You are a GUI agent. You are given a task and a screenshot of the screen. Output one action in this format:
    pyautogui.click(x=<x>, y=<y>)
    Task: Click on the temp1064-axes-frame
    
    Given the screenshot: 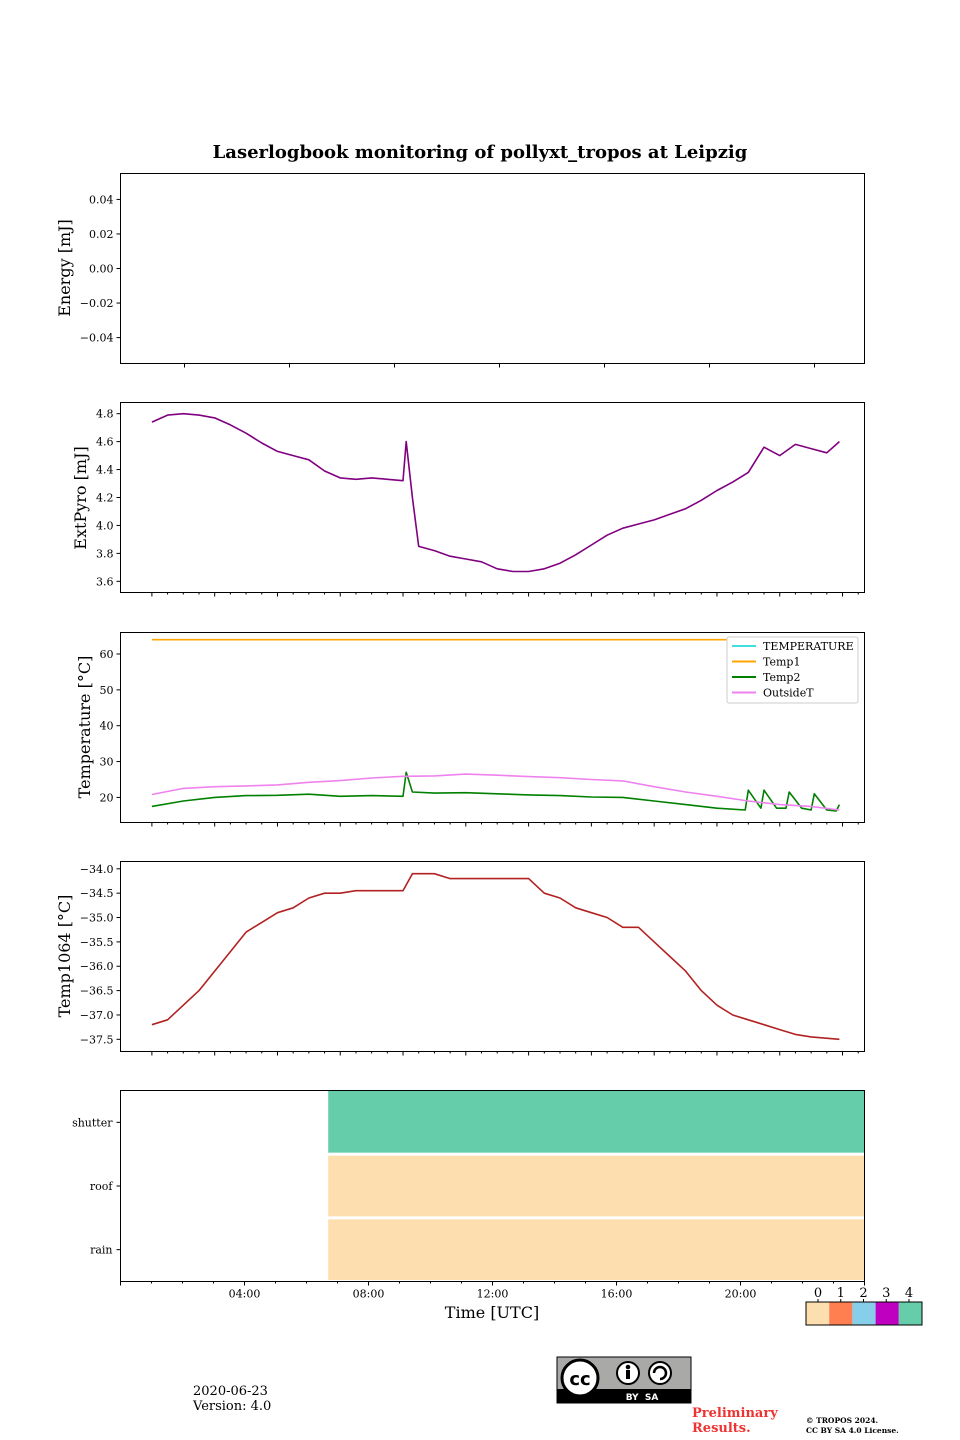 What is the action you would take?
    pyautogui.click(x=492, y=956)
    